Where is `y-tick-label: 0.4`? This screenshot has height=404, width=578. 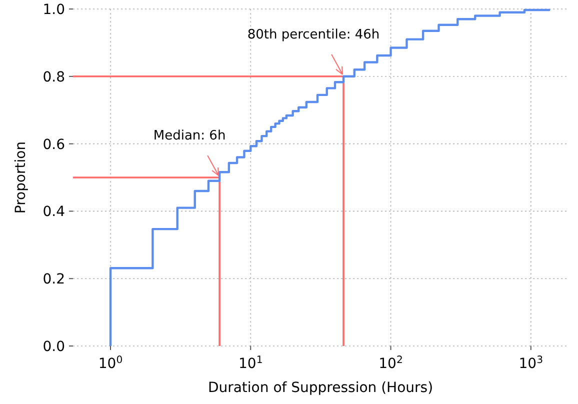
y-tick-label: 0.4 is located at coordinates (54, 212).